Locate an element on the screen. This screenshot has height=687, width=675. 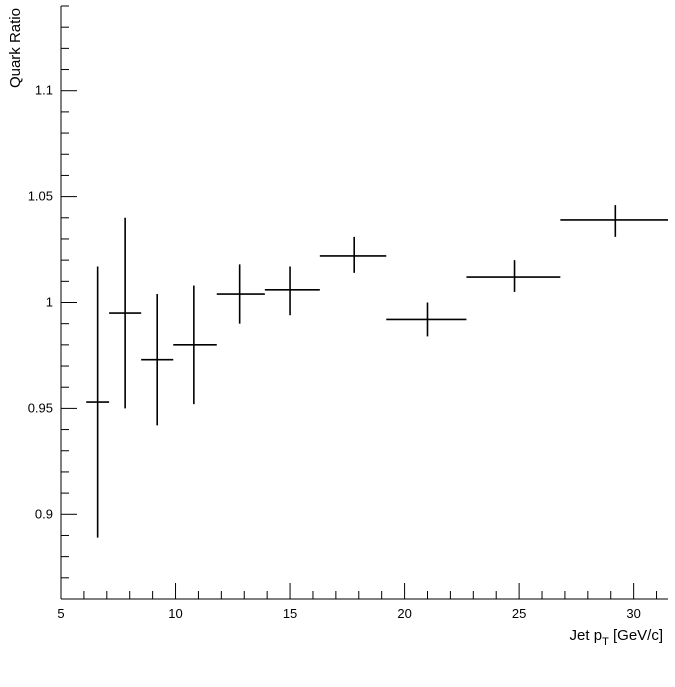
y-tick-label: 1.05 is located at coordinates (40, 196).